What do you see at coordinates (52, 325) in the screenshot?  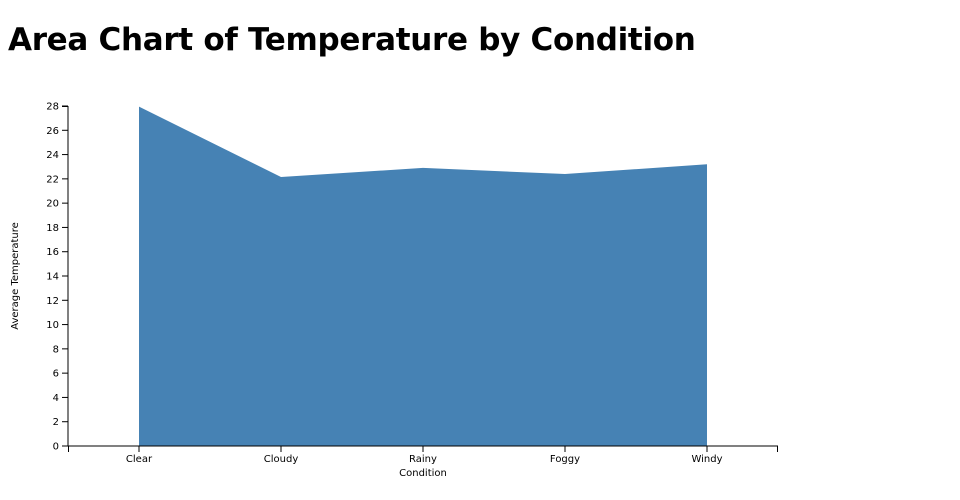 I see `y-tick-label: 10` at bounding box center [52, 325].